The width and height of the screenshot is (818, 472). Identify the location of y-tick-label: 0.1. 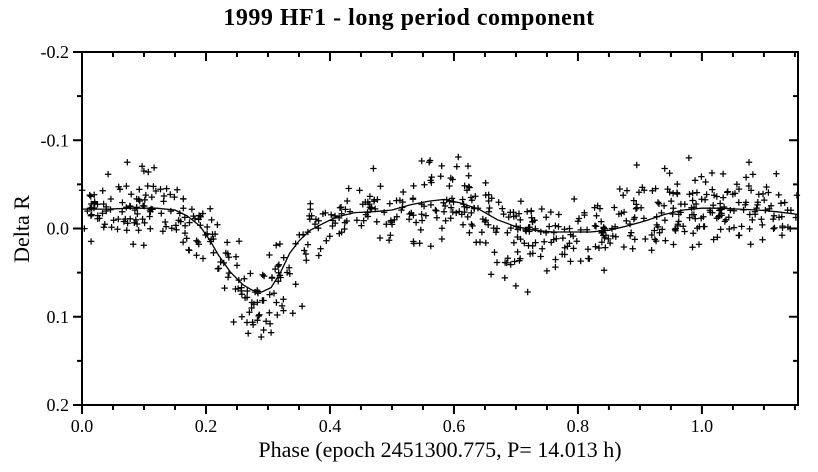
(58, 317).